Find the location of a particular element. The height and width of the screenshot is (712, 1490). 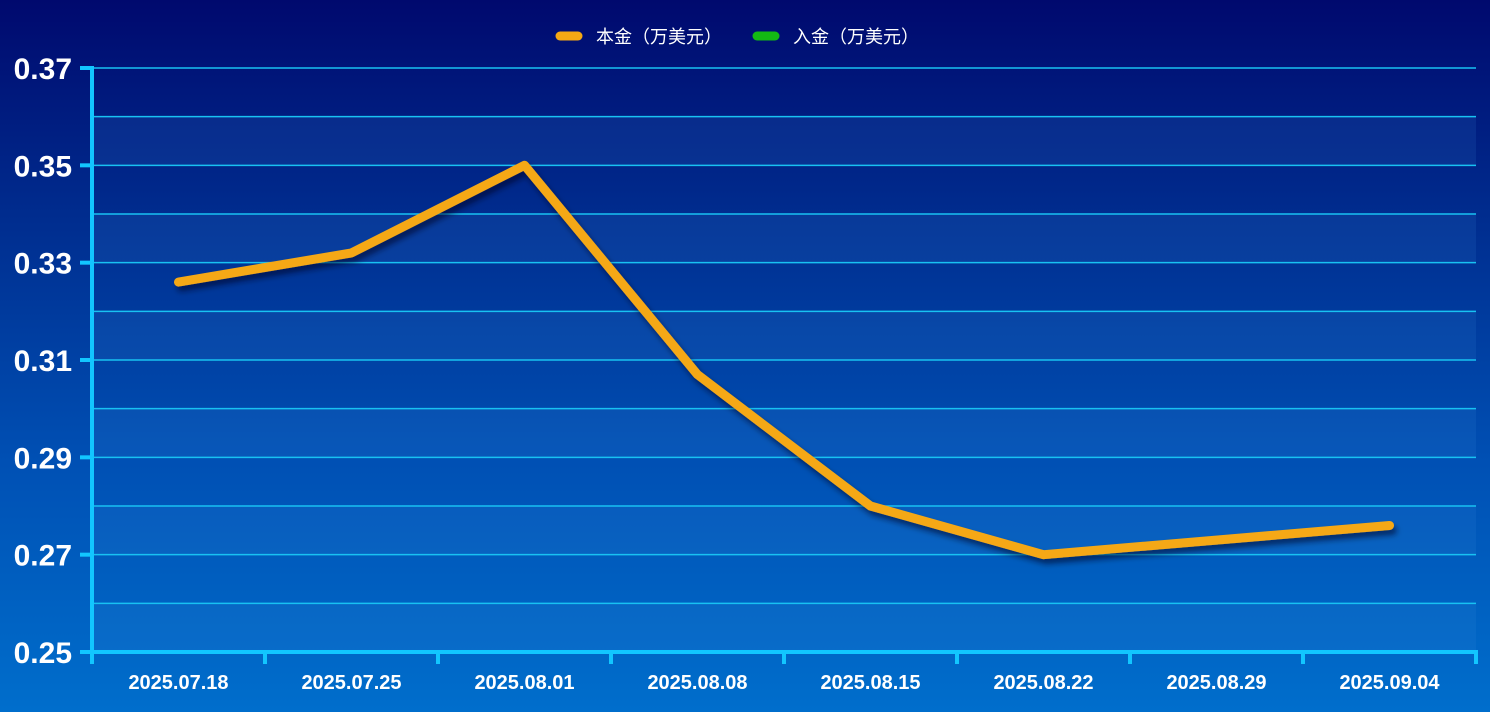

x-tick-label: 2025.08.29 is located at coordinates (1216, 683).